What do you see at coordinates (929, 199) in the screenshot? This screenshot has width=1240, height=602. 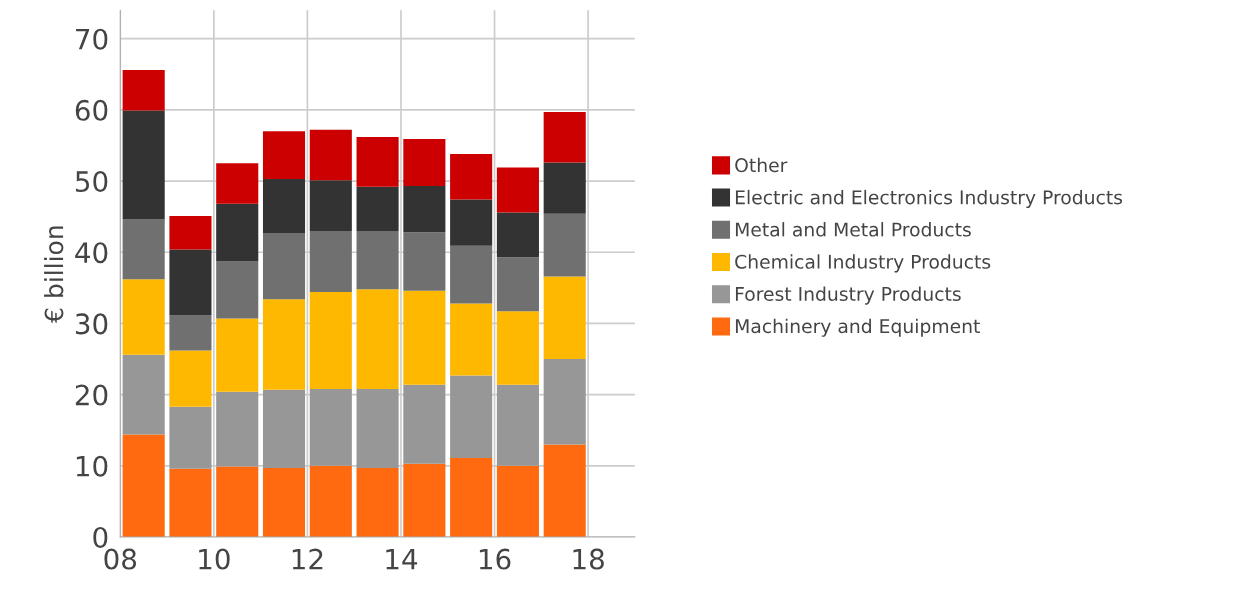 I see `legend-label: Electric and Electronics Industry Products` at bounding box center [929, 199].